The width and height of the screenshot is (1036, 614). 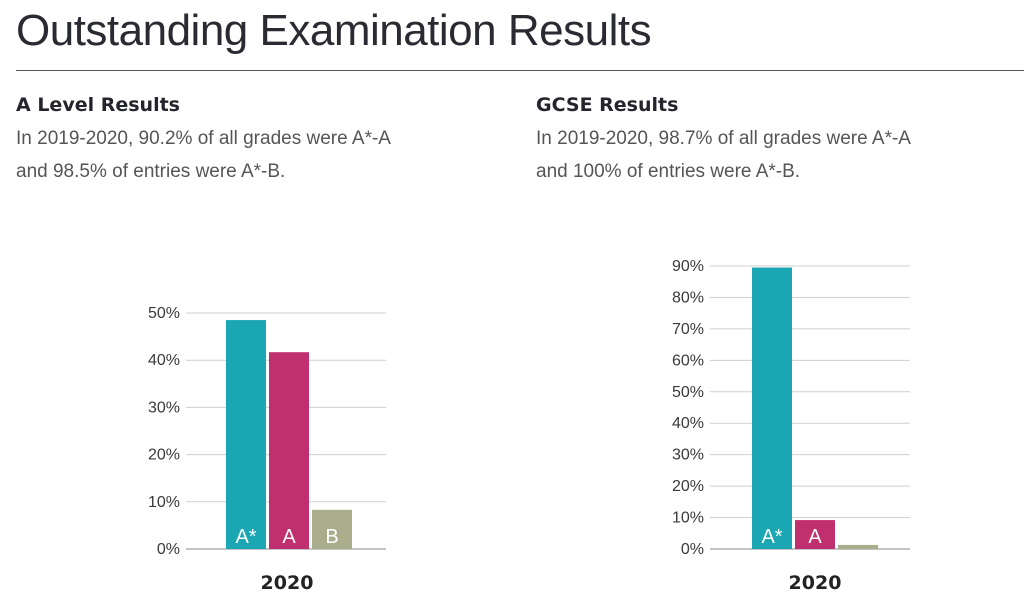 I want to click on gcse-bar-a, so click(x=815, y=534).